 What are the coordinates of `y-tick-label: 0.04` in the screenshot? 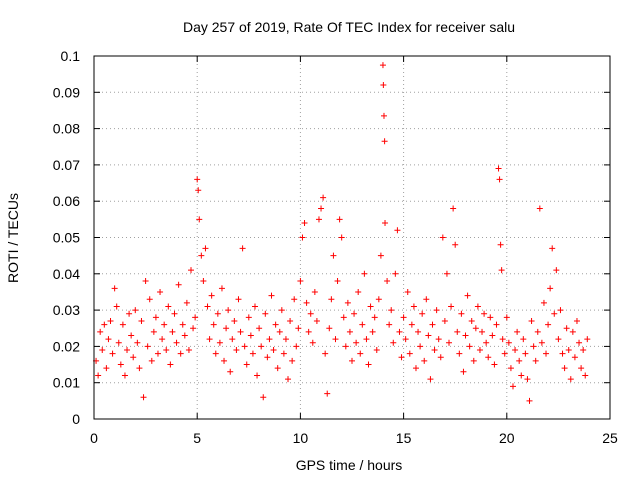 It's located at (66, 274).